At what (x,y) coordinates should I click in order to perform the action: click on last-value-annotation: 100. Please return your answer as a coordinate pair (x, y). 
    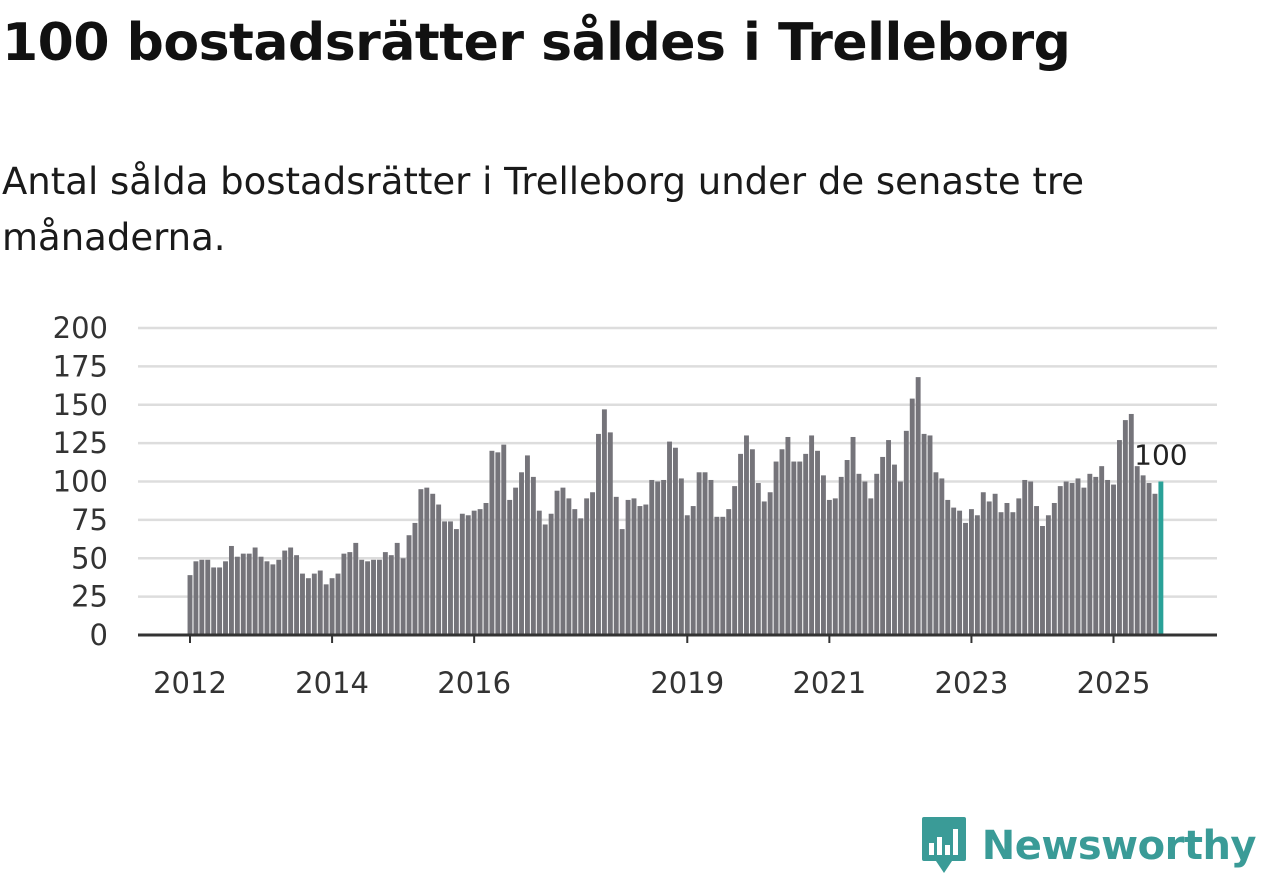
    Looking at the image, I should click on (1160, 455).